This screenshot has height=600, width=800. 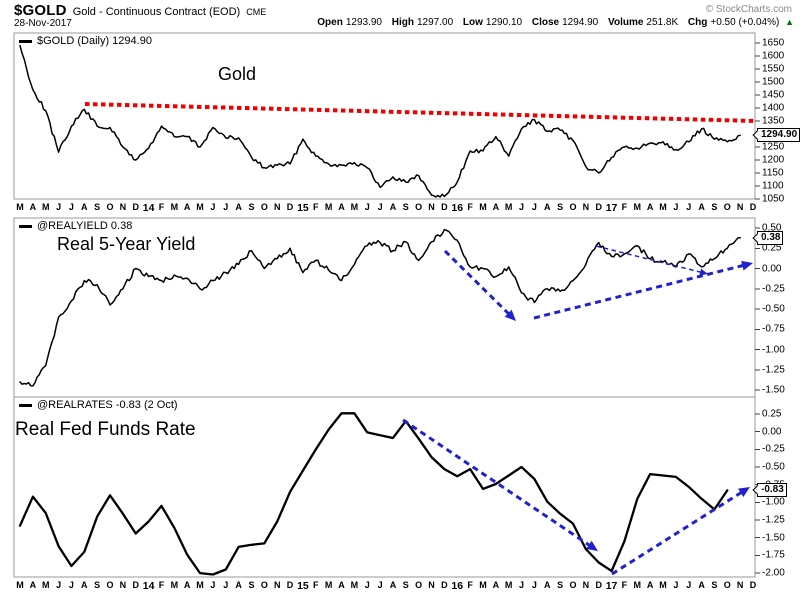 What do you see at coordinates (75, 226) in the screenshot?
I see `realyield-legend: @REALYIELD 0.38` at bounding box center [75, 226].